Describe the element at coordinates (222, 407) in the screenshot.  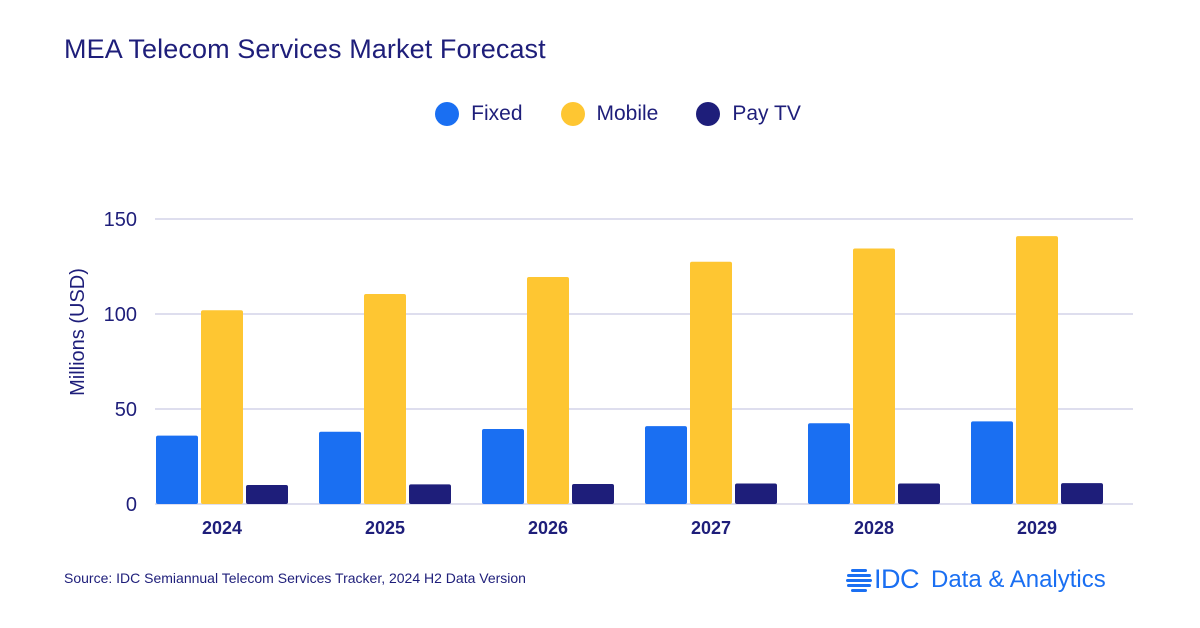
I see `bar-mobile-2024` at that location.